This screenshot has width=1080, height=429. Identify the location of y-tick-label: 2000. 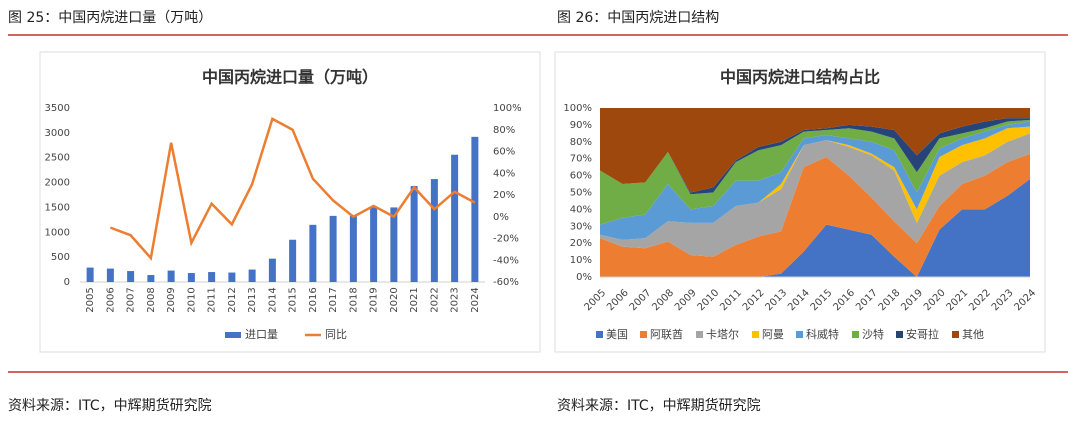
(57, 183).